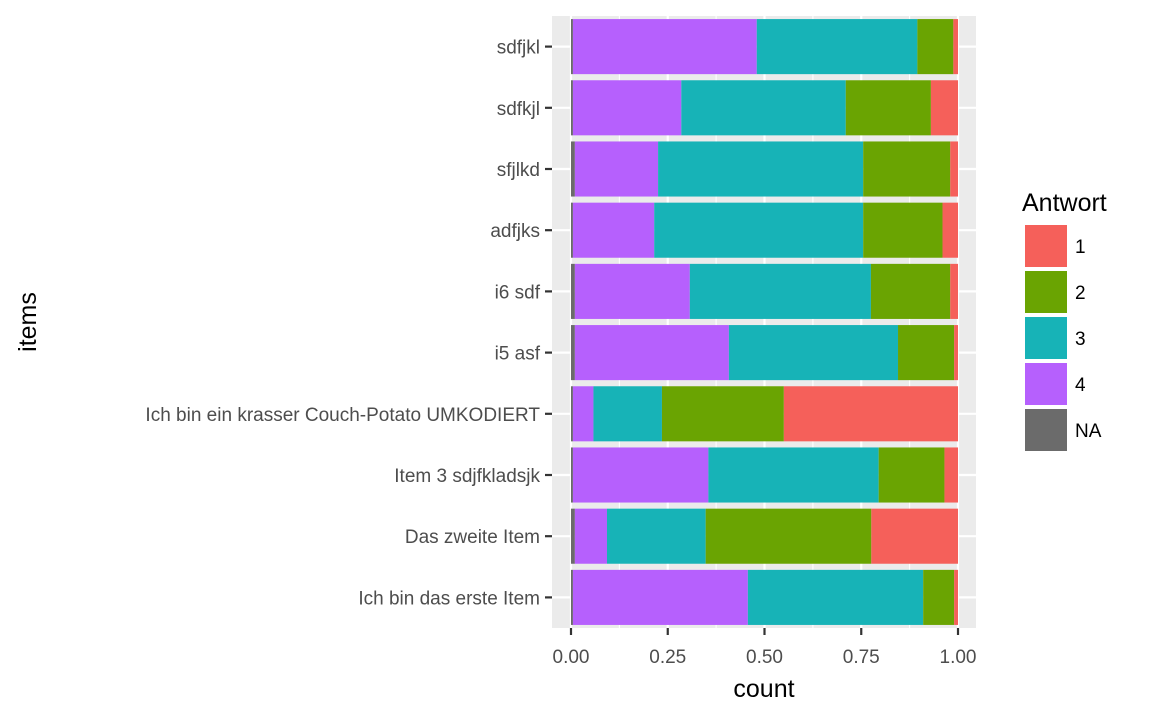 The height and width of the screenshot is (711, 1152). Describe the element at coordinates (518, 109) in the screenshot. I see `y-tick-label-1: sdfkjl` at that location.